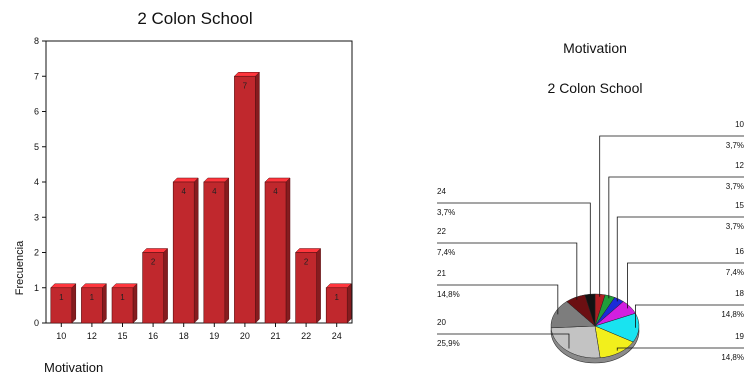  I want to click on pie-category-label: 10, so click(739, 124).